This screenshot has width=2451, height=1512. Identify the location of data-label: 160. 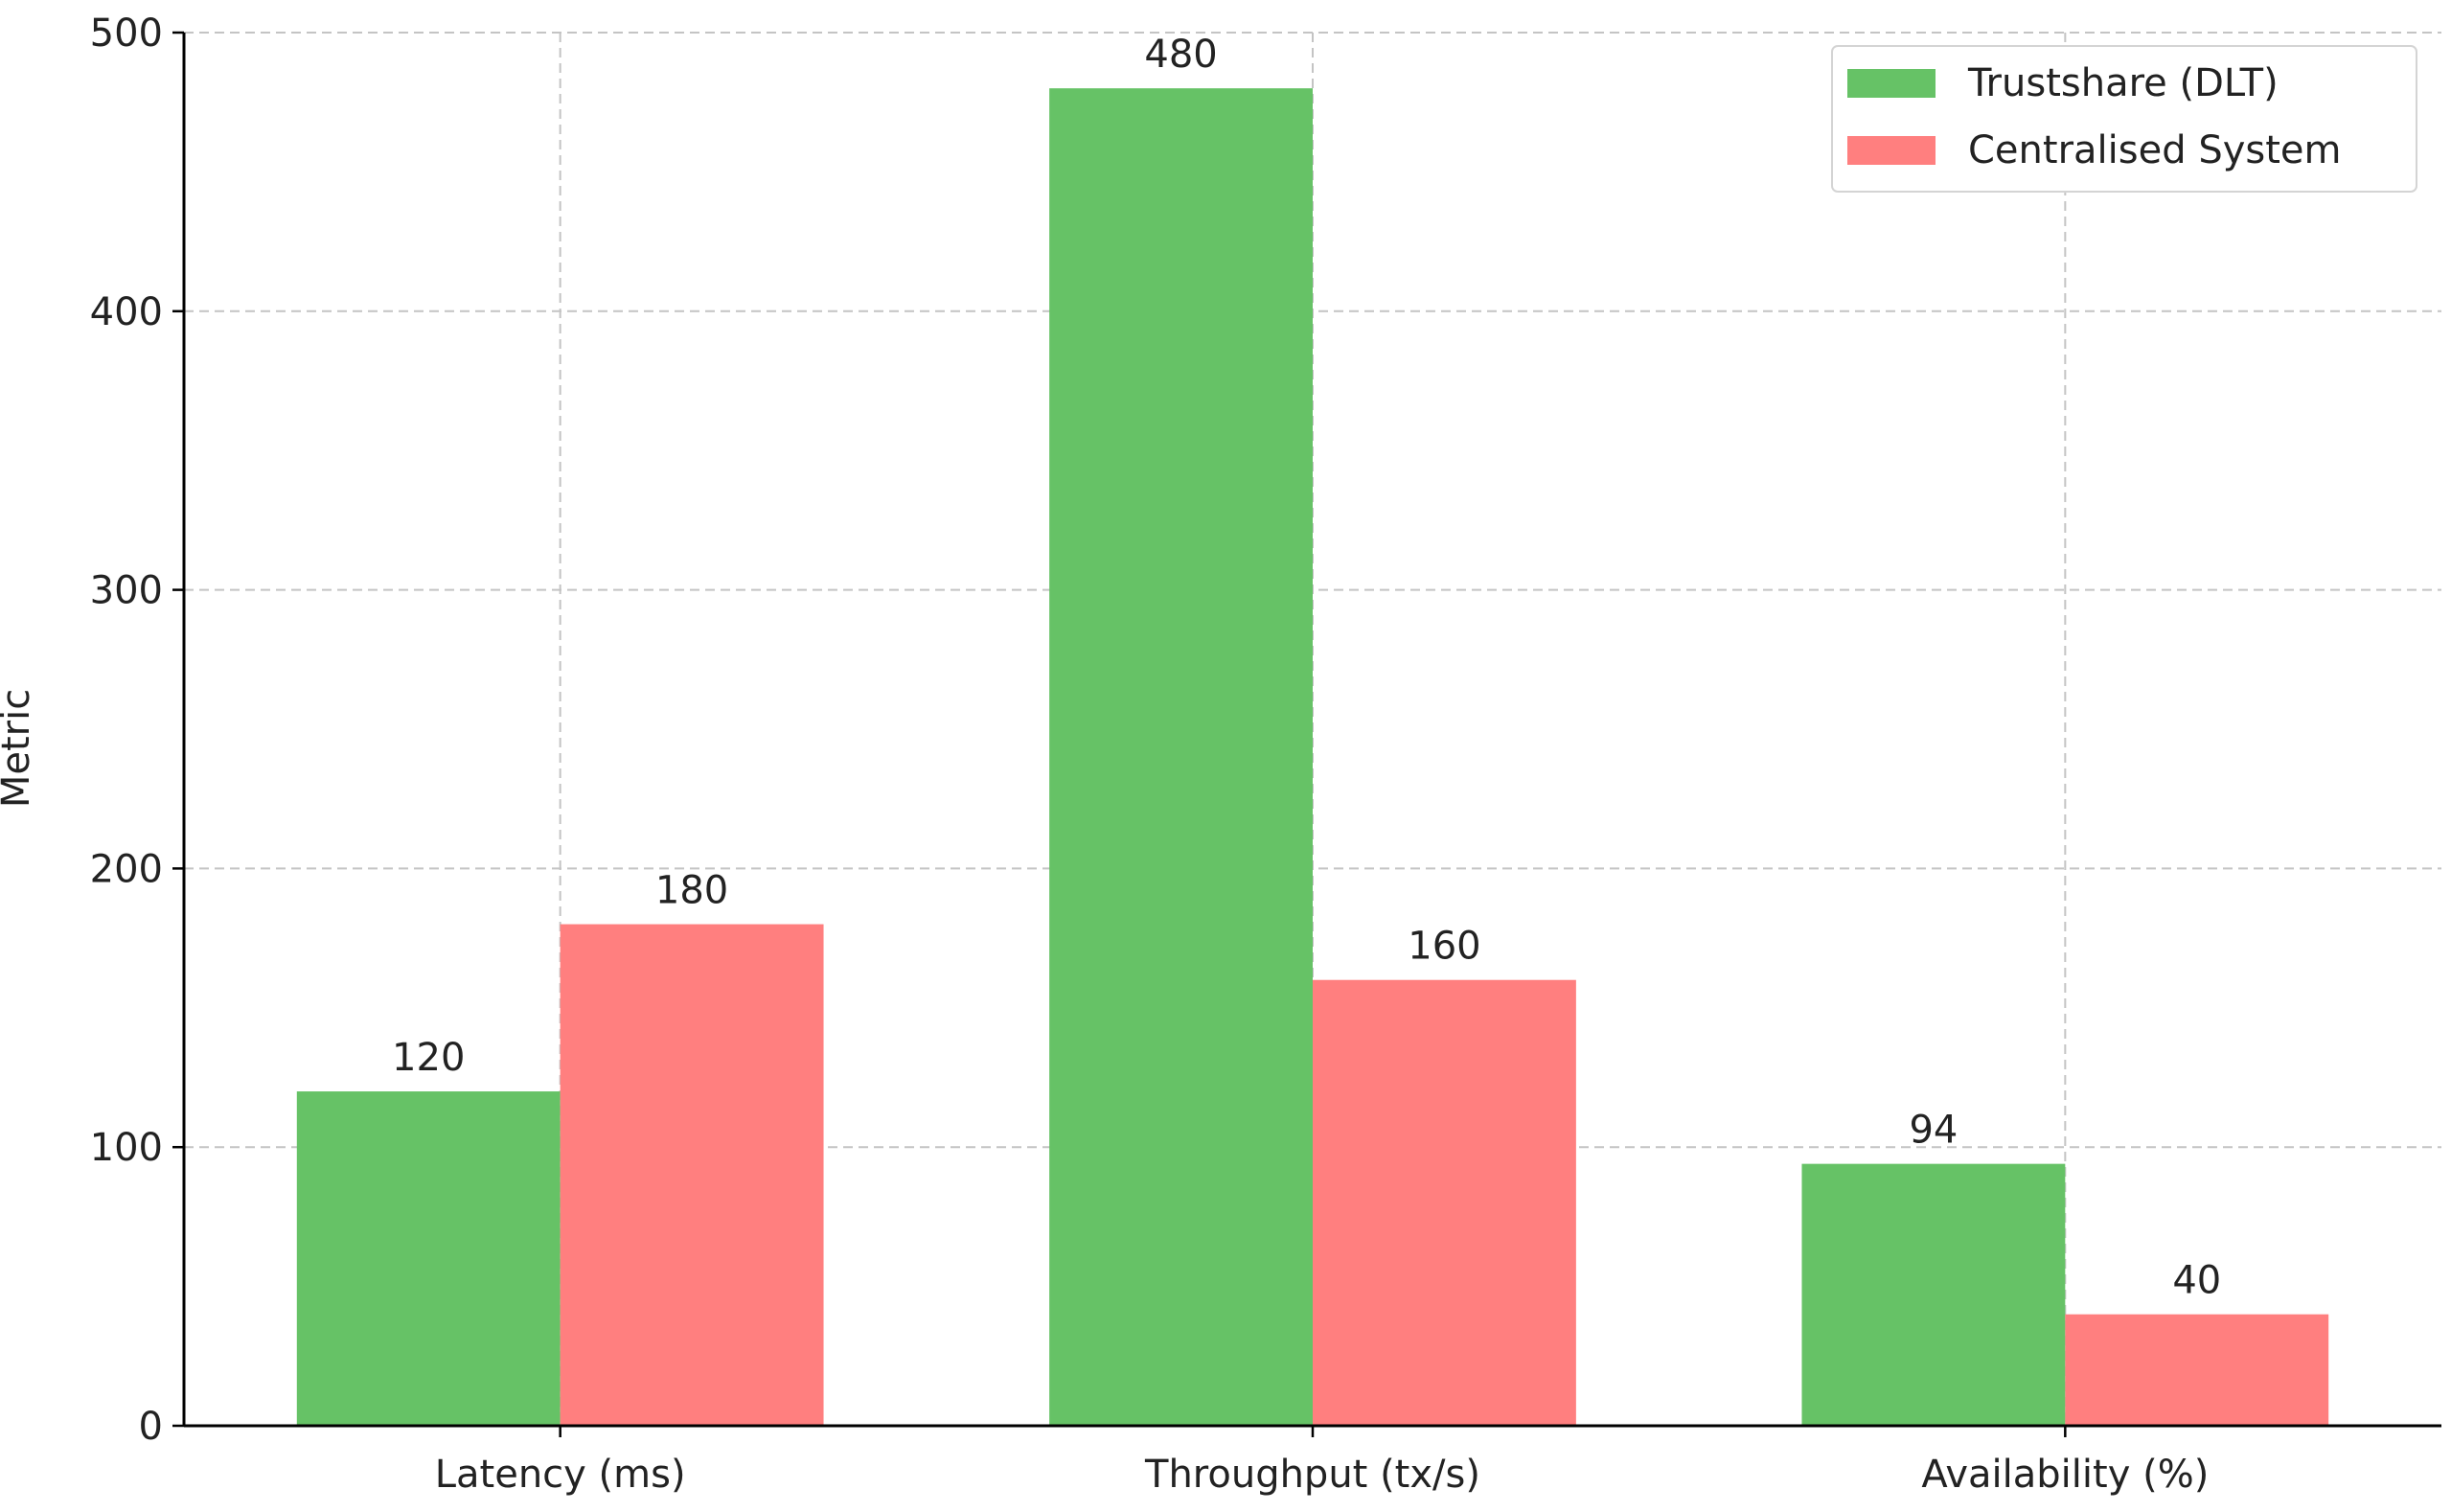
(1444, 947).